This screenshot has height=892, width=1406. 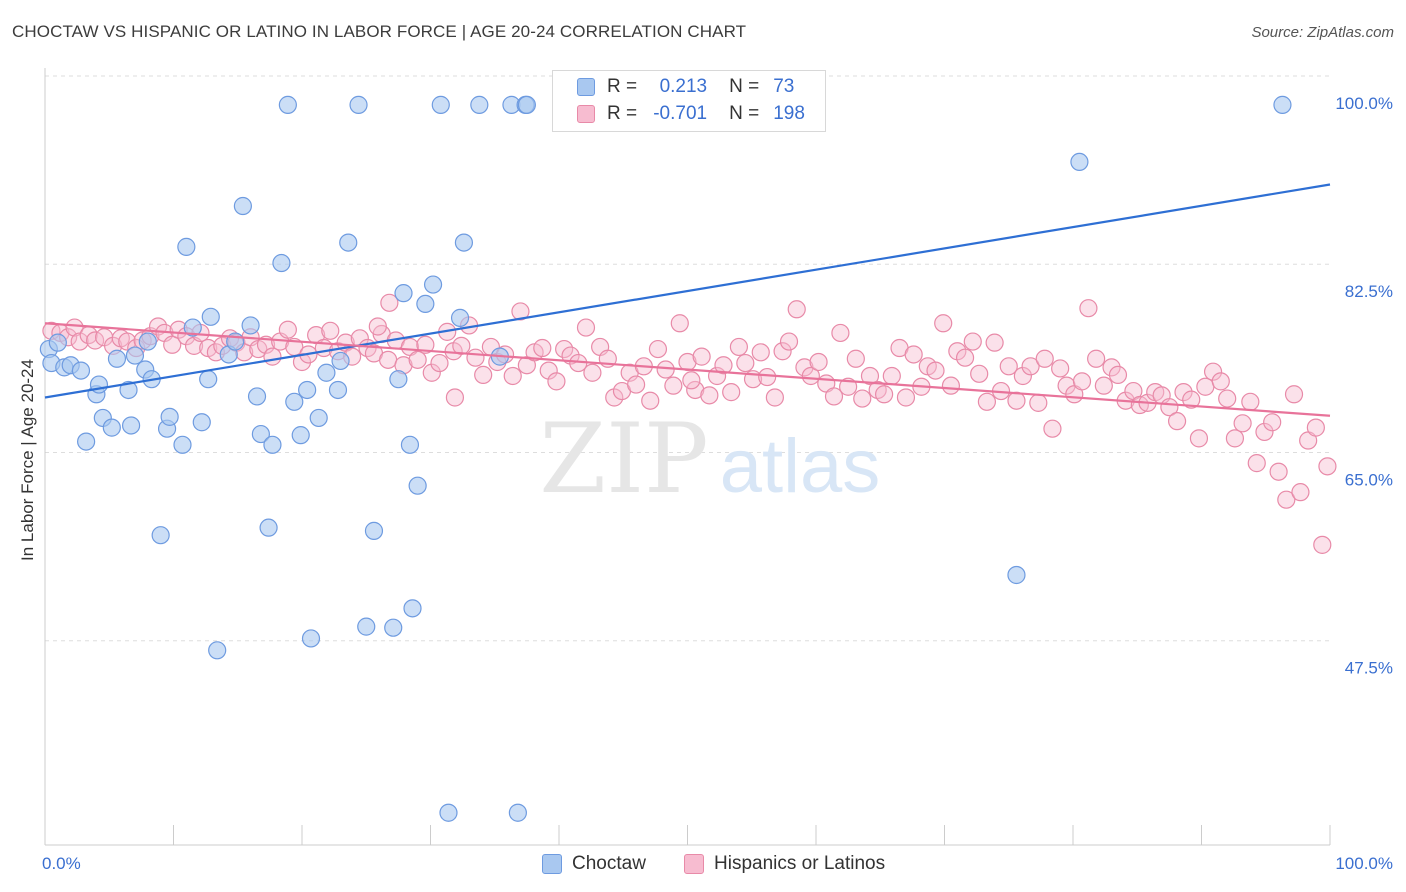 I want to click on x-tick-labels: 0.0% 100.0%, so click(x=717, y=863).